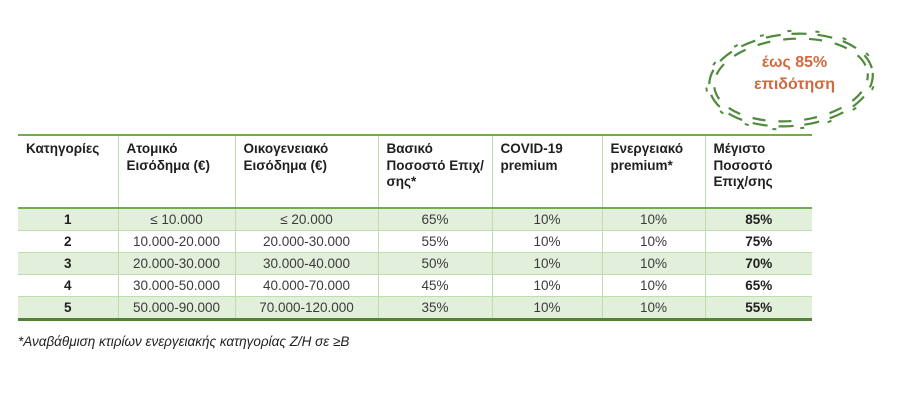 The height and width of the screenshot is (400, 900). What do you see at coordinates (306, 172) in the screenshot?
I see `col-header-family-income: Οικογενειακό Εισόδημα (€)` at bounding box center [306, 172].